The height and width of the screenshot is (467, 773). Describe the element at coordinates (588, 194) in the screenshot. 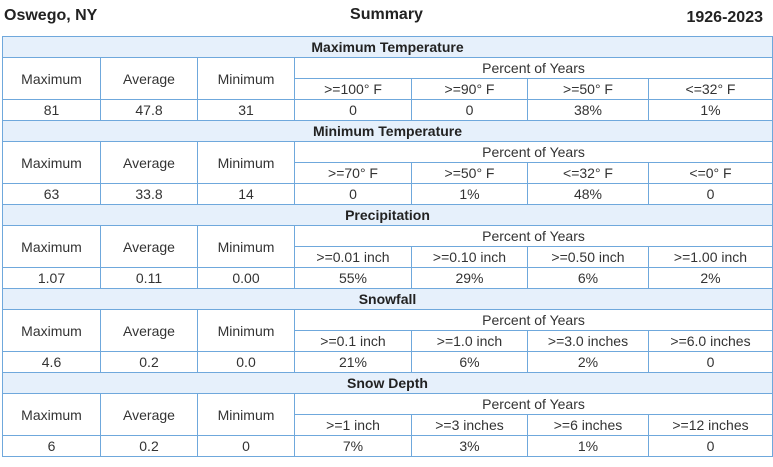

I see `percent-value: 48%` at that location.